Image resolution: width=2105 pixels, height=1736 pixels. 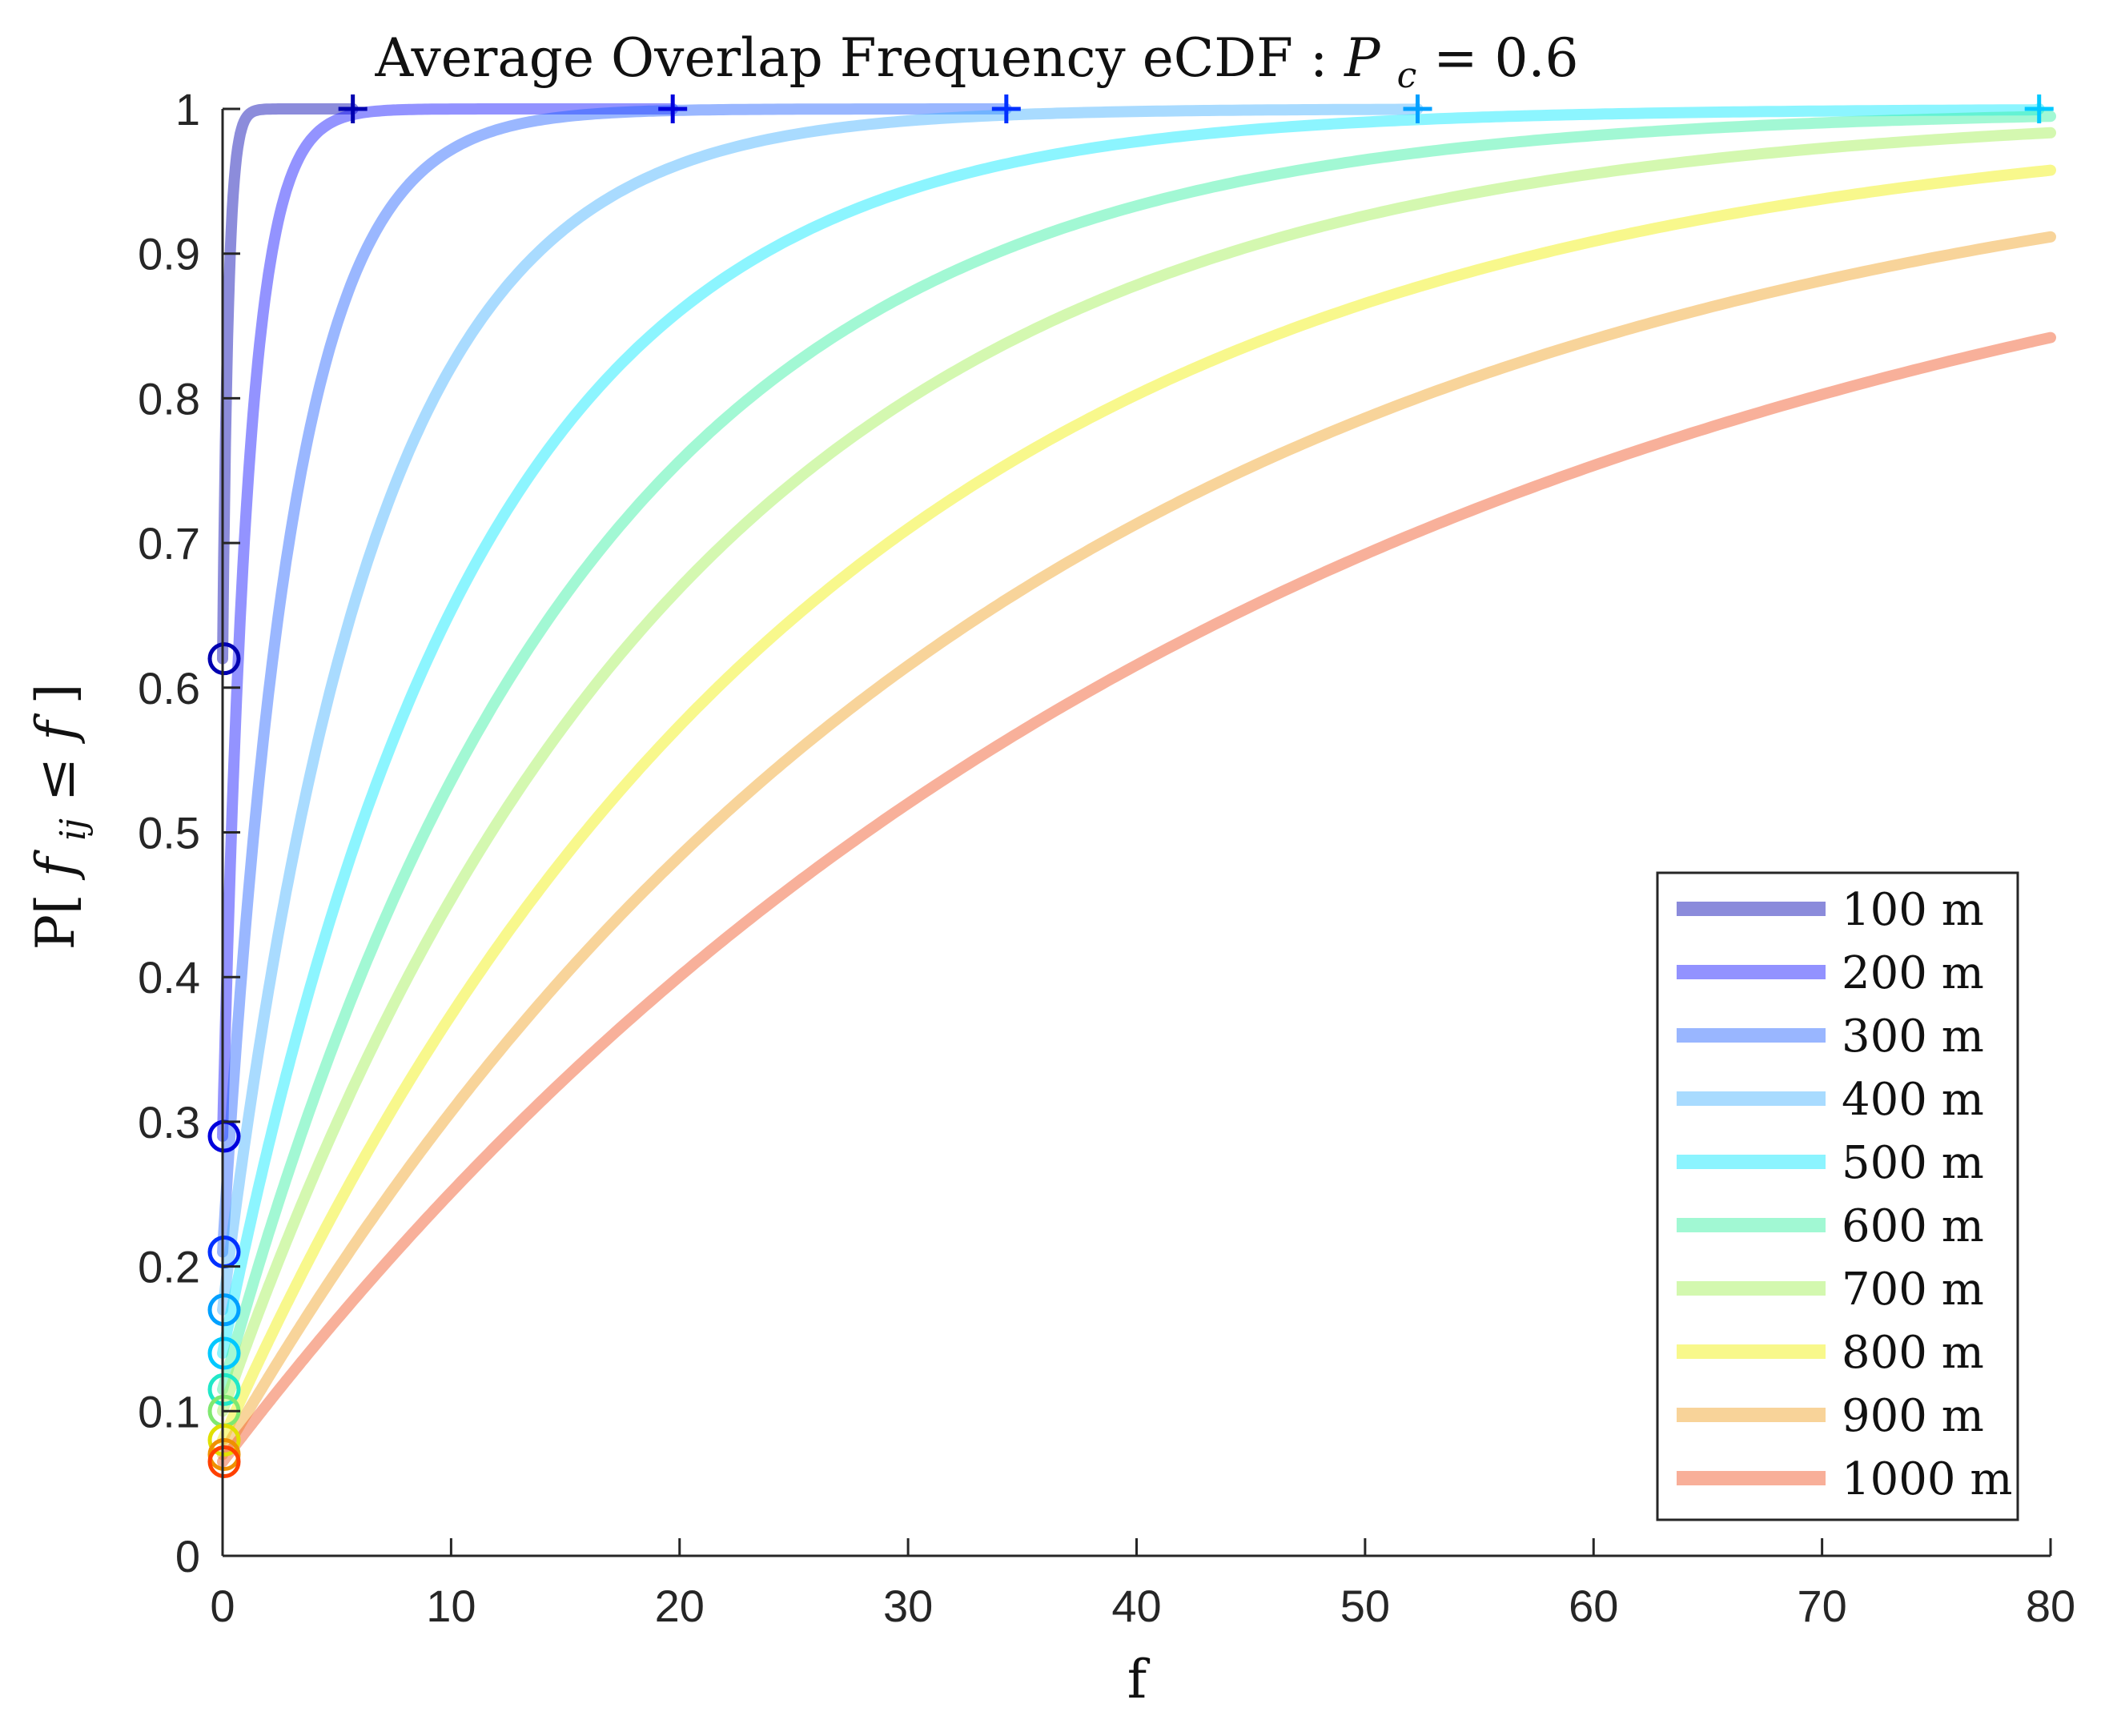 I want to click on y-tick-label: 0.9, so click(x=169, y=254).